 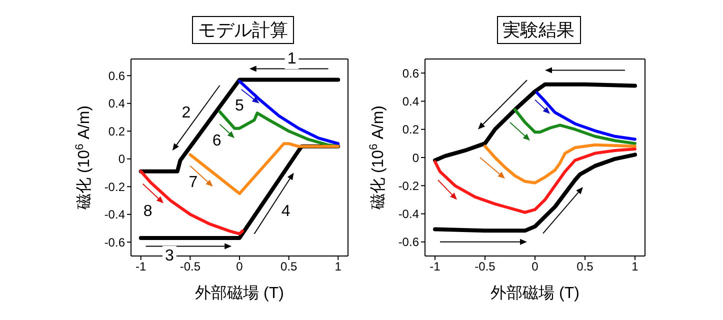 What do you see at coordinates (169, 256) in the screenshot?
I see `annotation: 3` at bounding box center [169, 256].